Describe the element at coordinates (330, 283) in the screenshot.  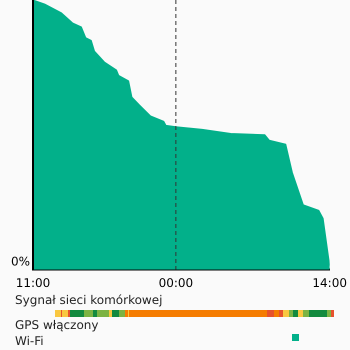
I see `x-tick-label: 14:00` at that location.